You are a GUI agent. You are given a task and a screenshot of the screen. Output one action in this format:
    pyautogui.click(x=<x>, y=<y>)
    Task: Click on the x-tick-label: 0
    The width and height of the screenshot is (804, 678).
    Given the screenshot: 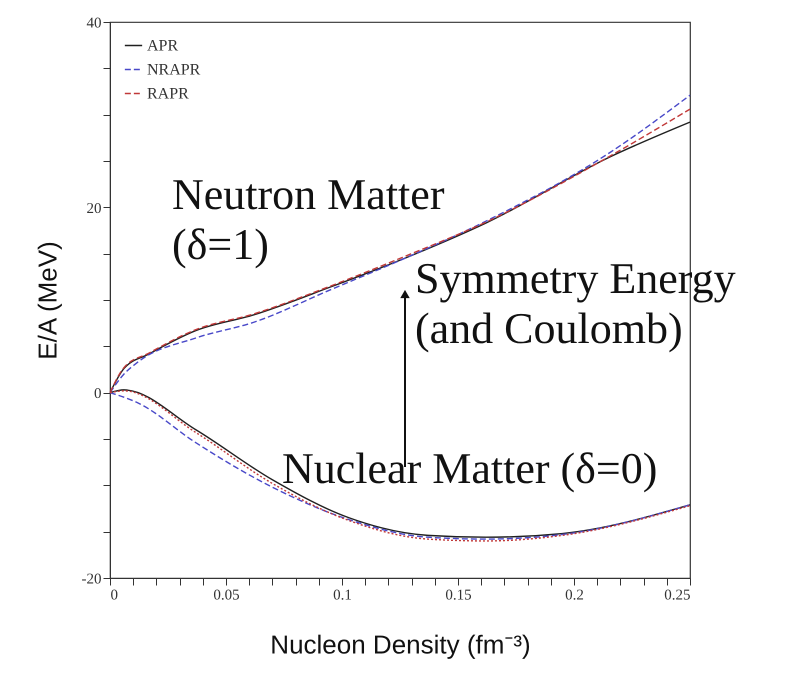 What is the action you would take?
    pyautogui.click(x=114, y=596)
    